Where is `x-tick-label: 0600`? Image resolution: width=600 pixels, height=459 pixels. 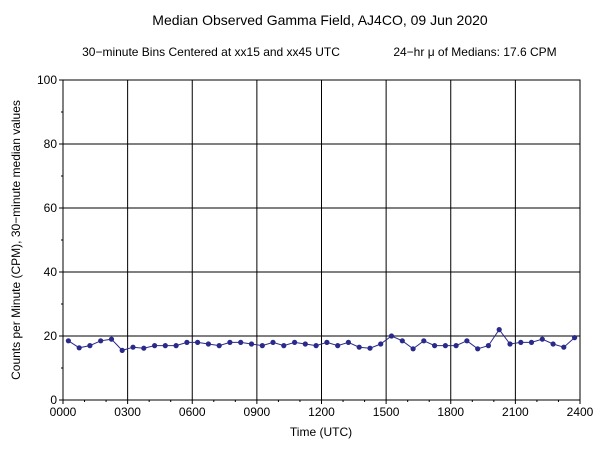
x-tick-label: 0600 is located at coordinates (192, 412).